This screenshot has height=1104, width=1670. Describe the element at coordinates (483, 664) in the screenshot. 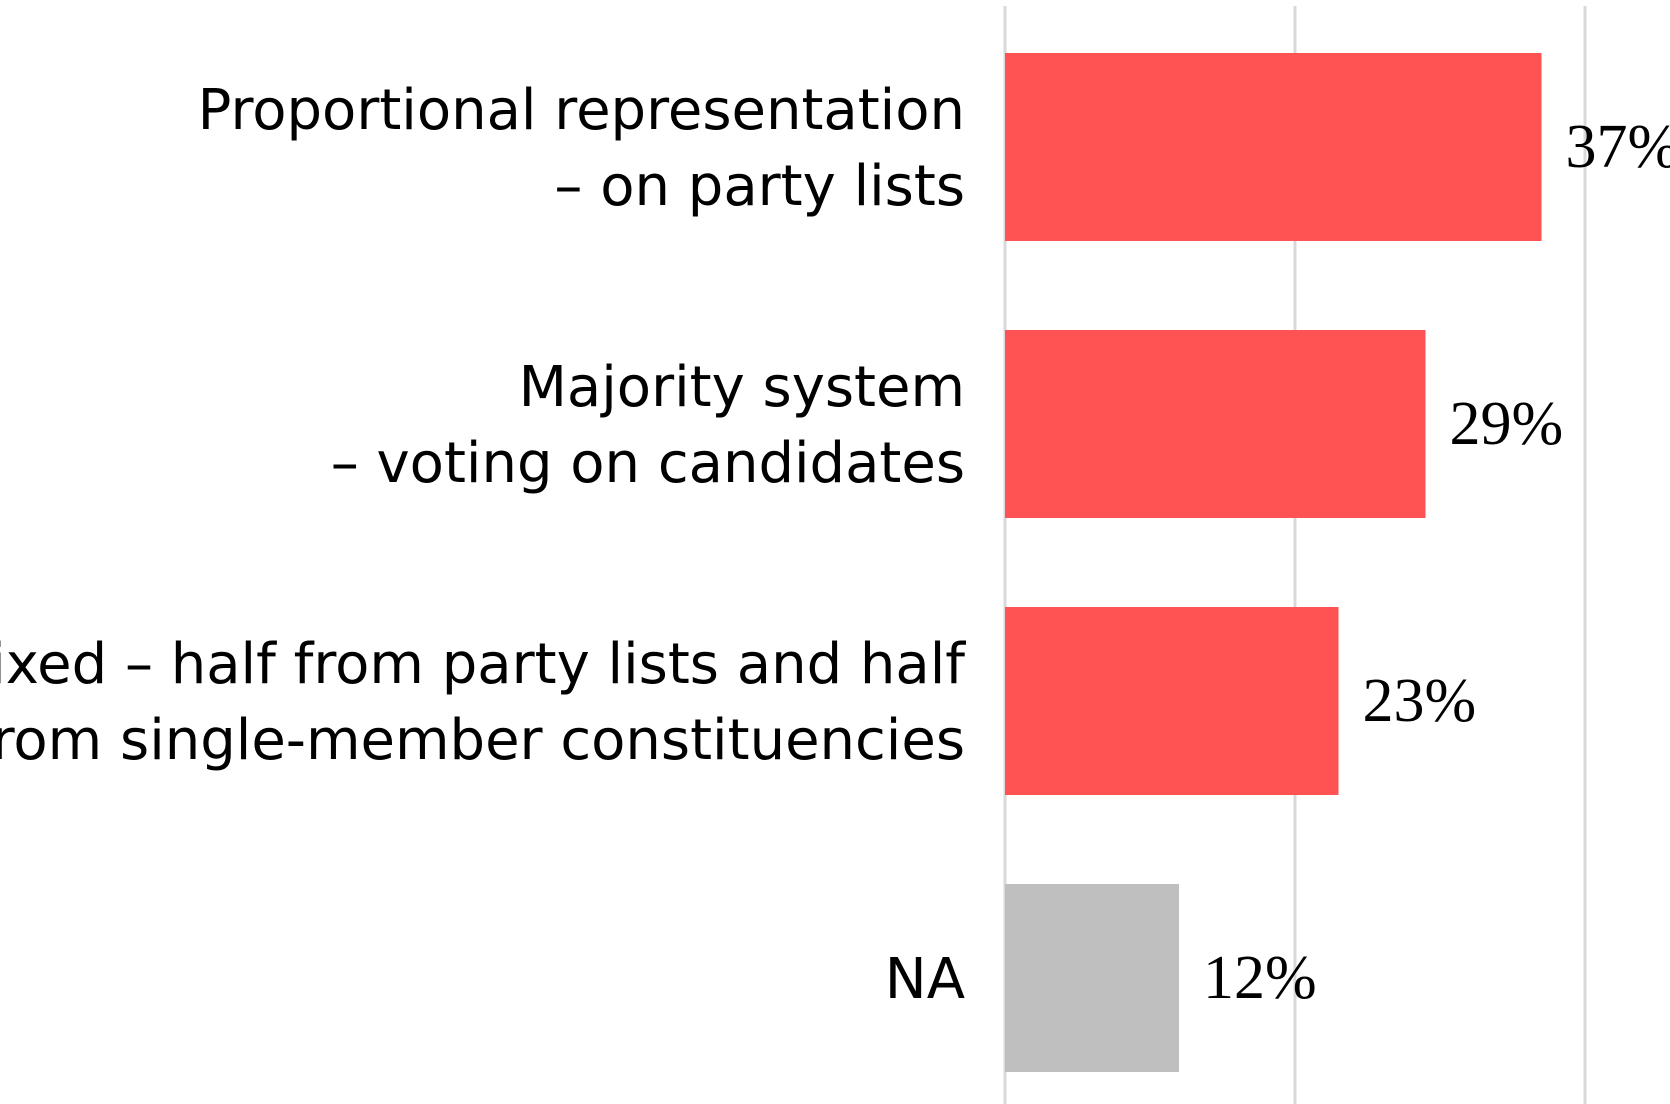

I see `category-label-line: Mixed – half from party lists and half` at that location.